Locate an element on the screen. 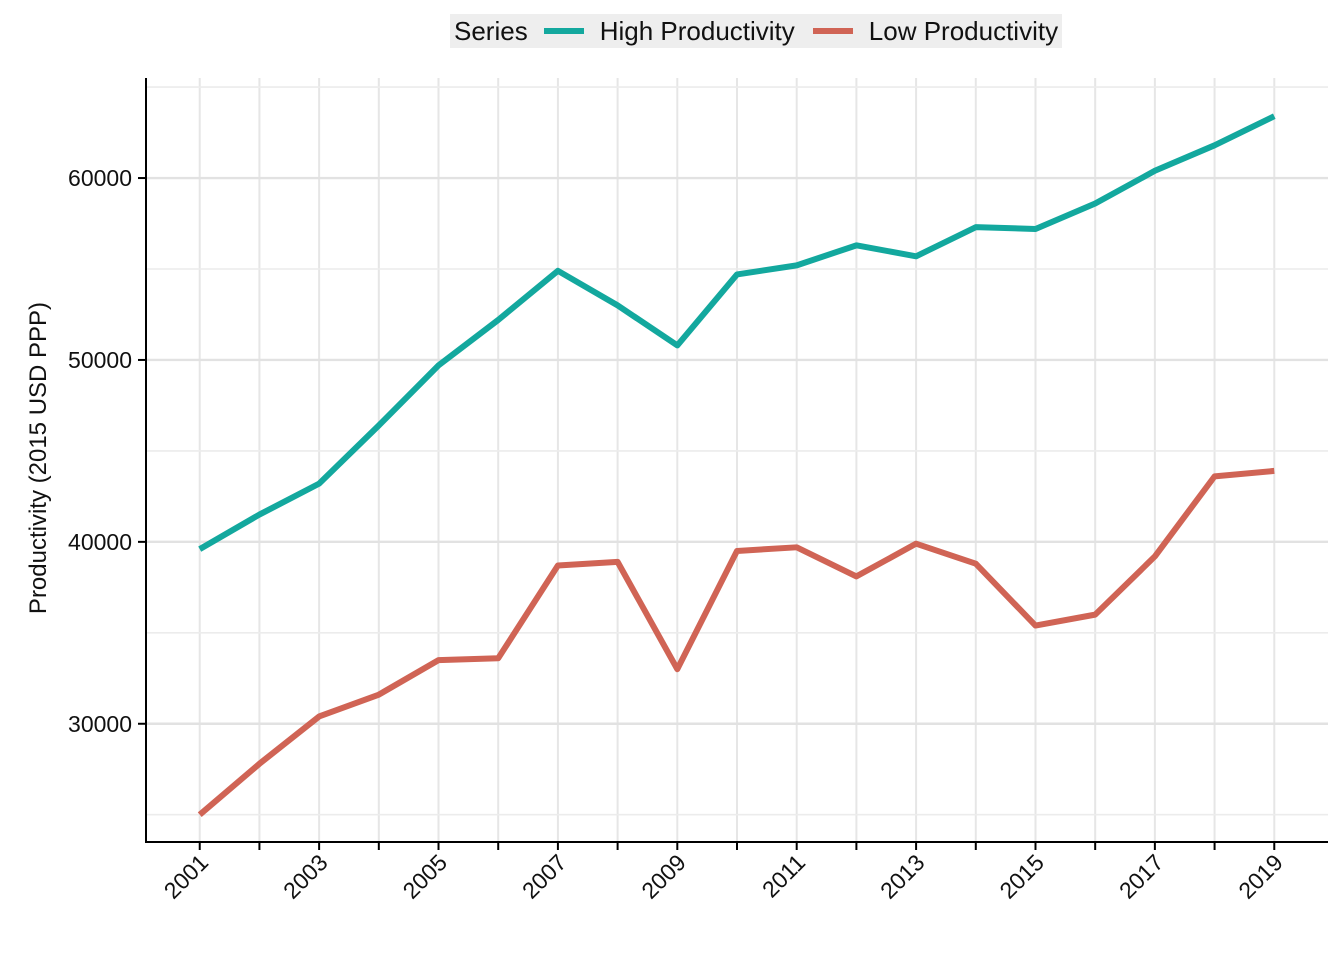  legend-title: Series is located at coordinates (491, 30).